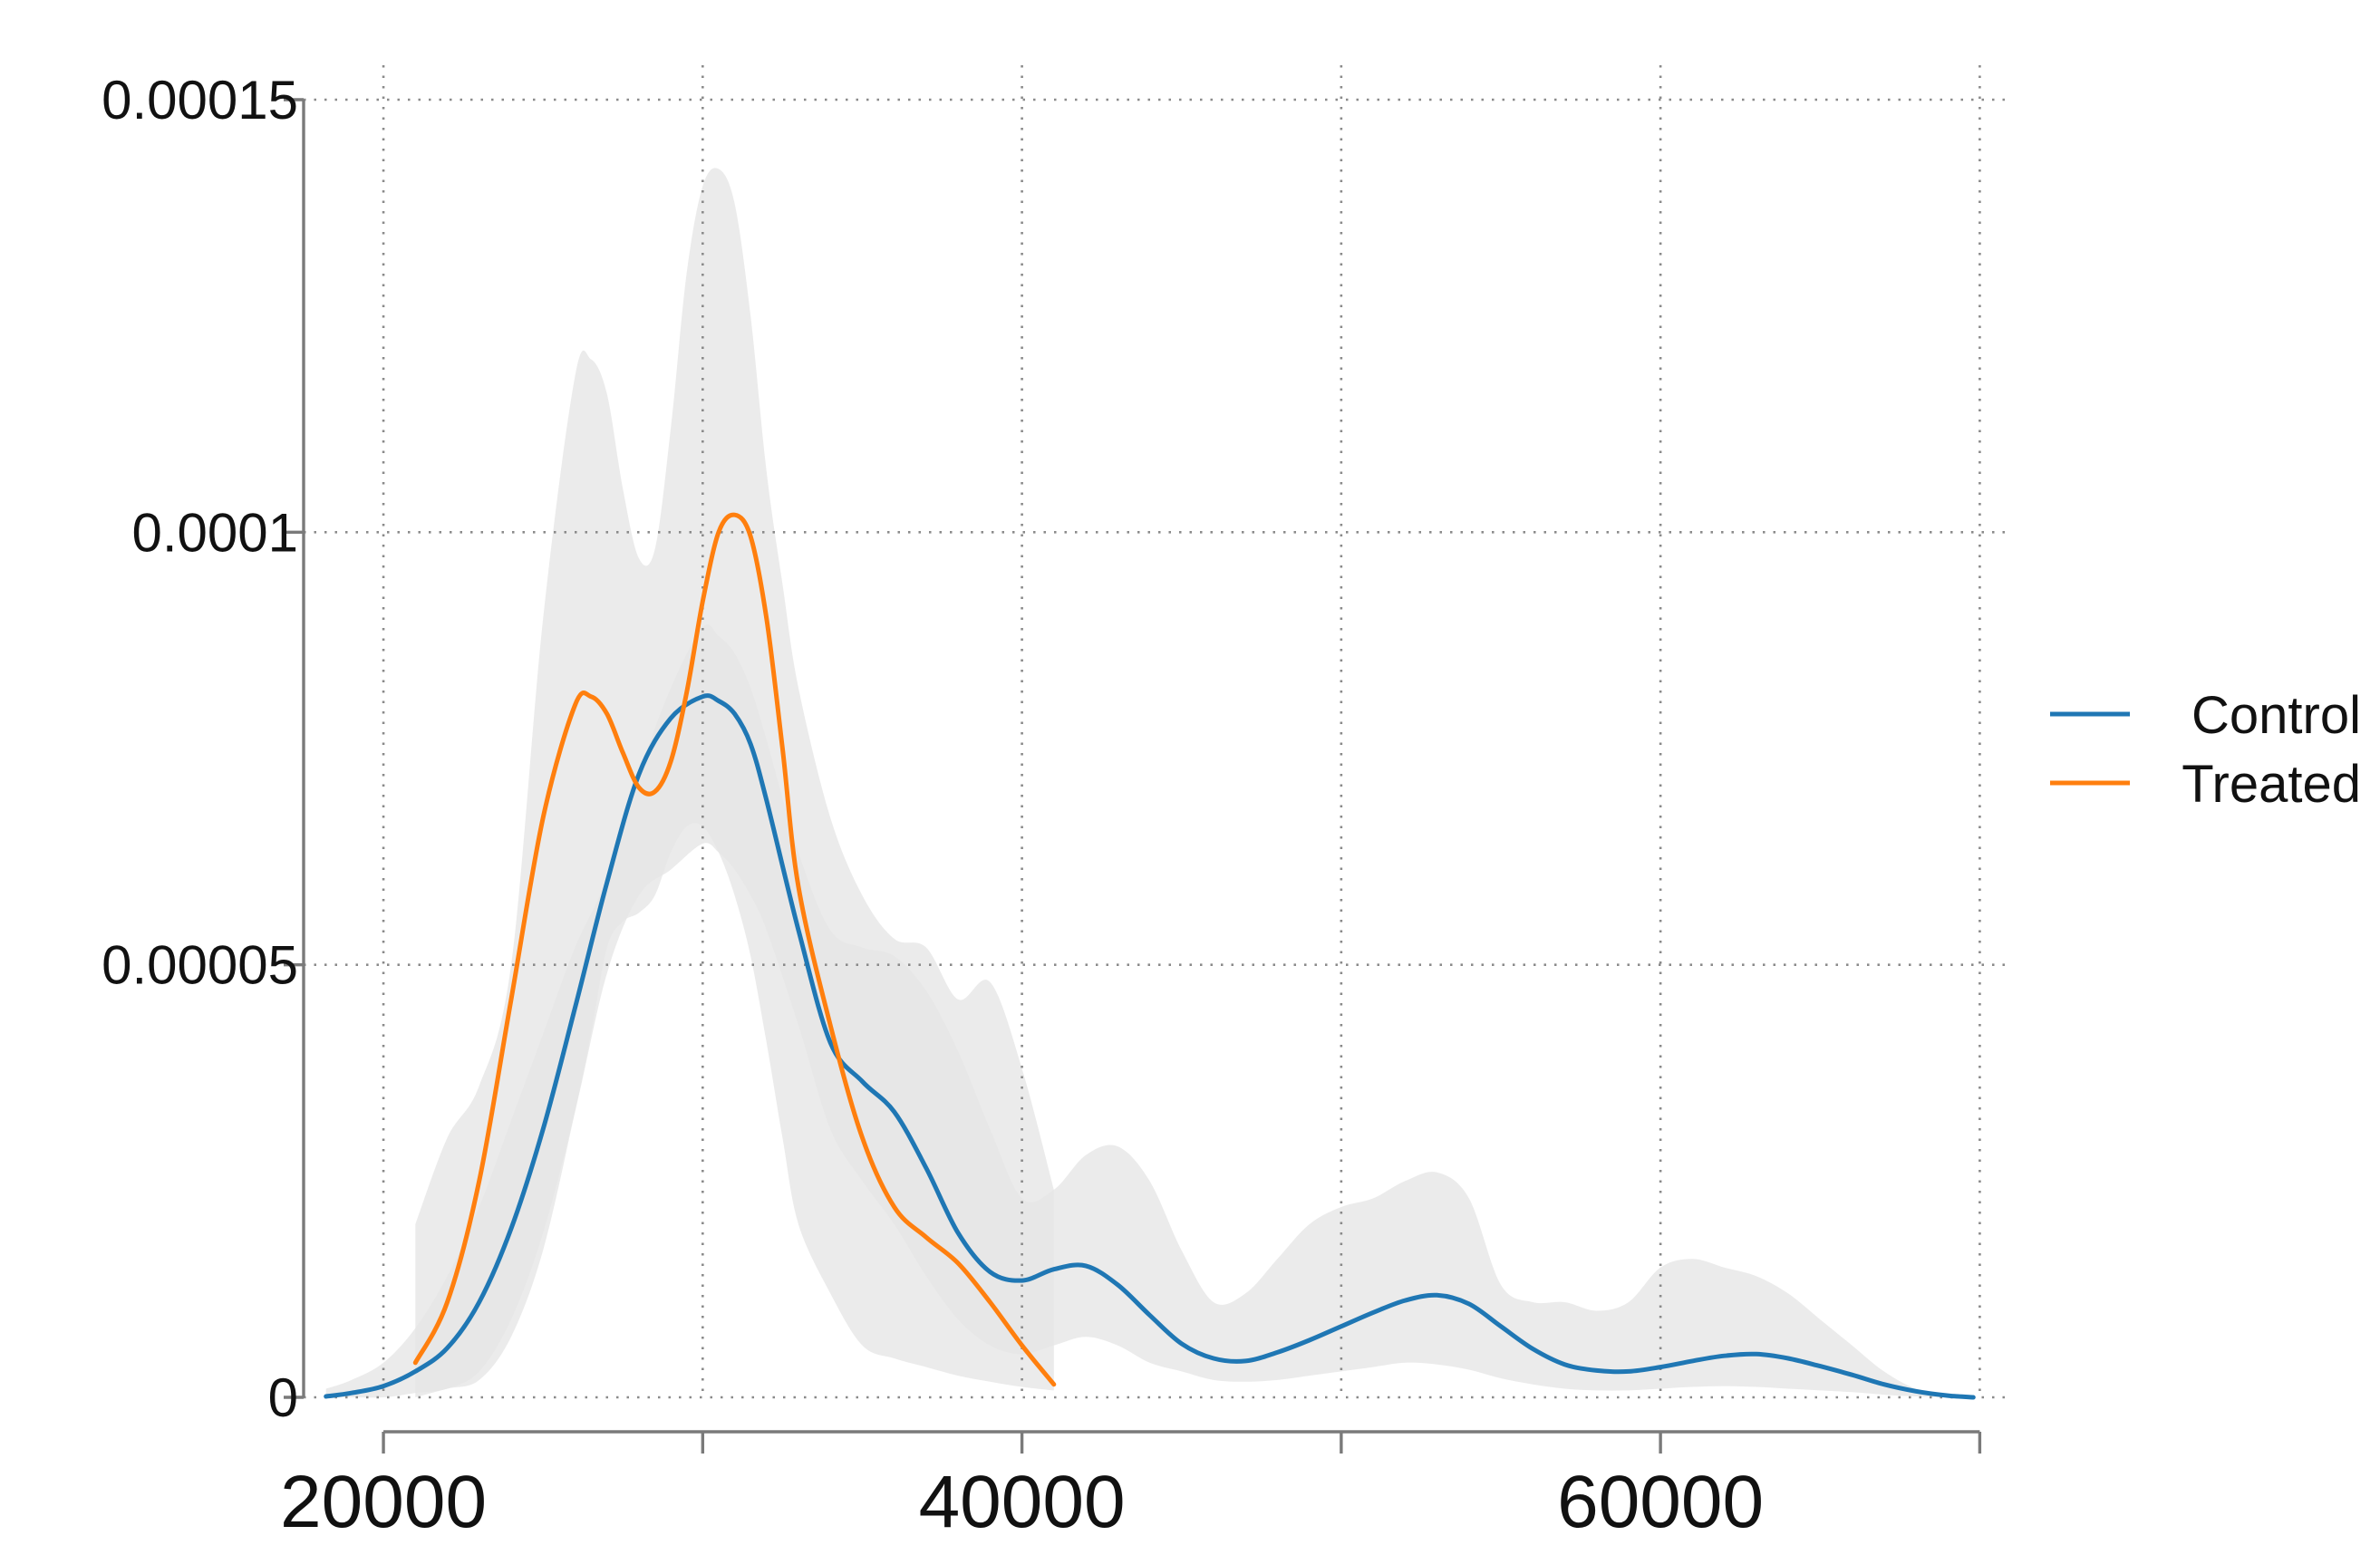  I want to click on y-tick-label: 0.00015, so click(200, 100).